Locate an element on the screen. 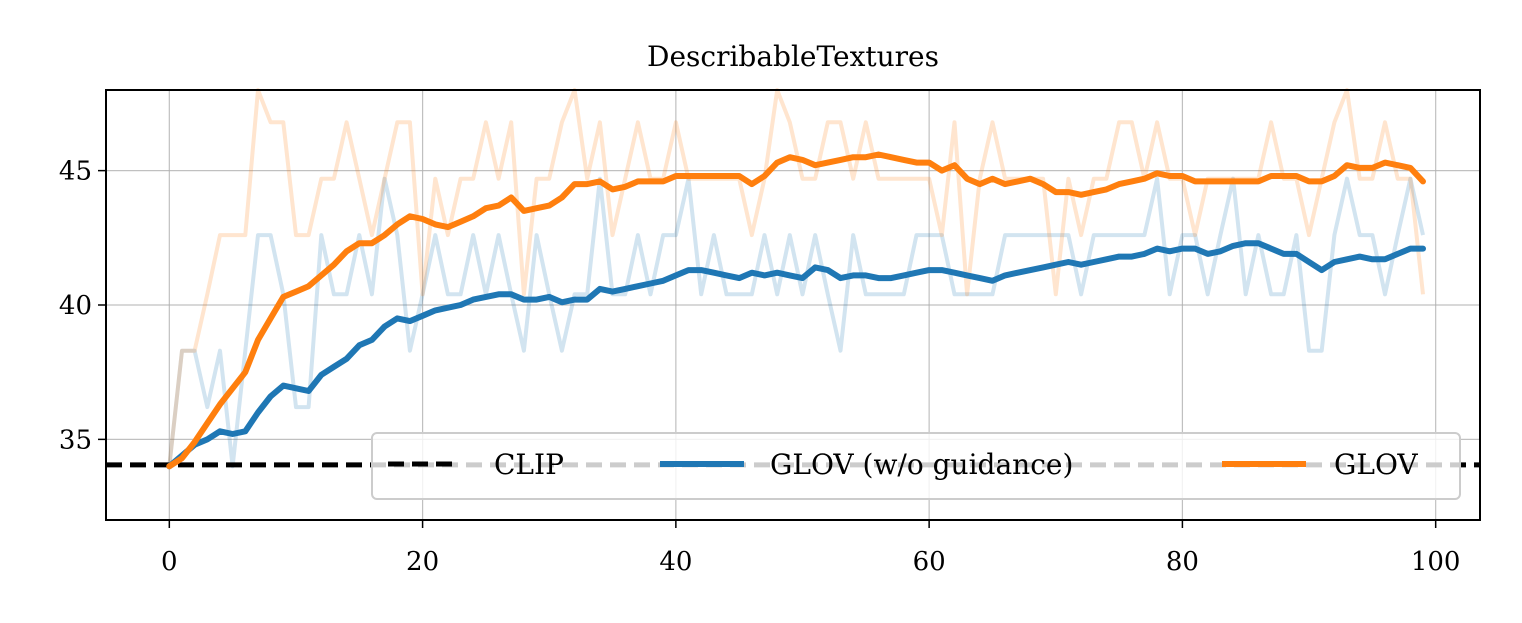 The image size is (1522, 623). y-tick-label: 40 is located at coordinates (75, 306).